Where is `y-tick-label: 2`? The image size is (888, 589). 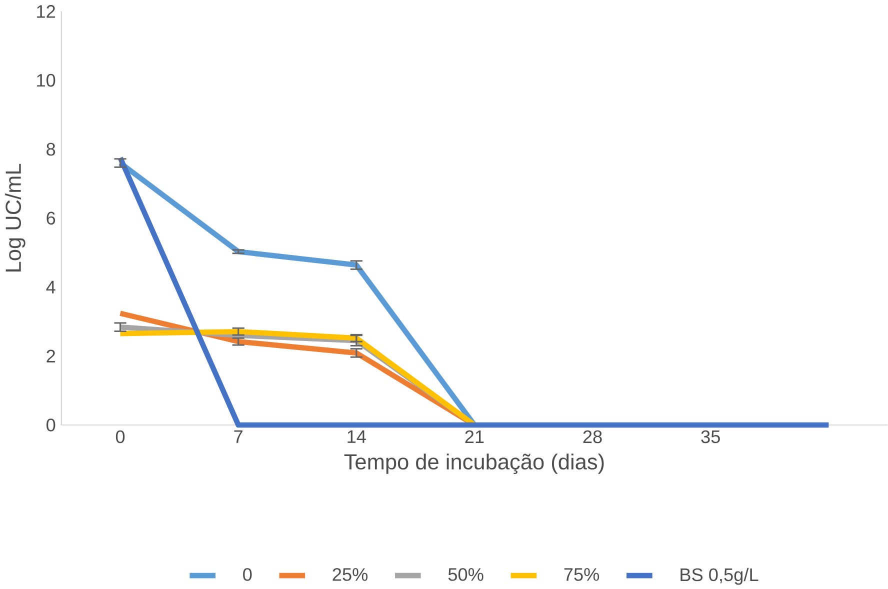
y-tick-label: 2 is located at coordinates (50, 356).